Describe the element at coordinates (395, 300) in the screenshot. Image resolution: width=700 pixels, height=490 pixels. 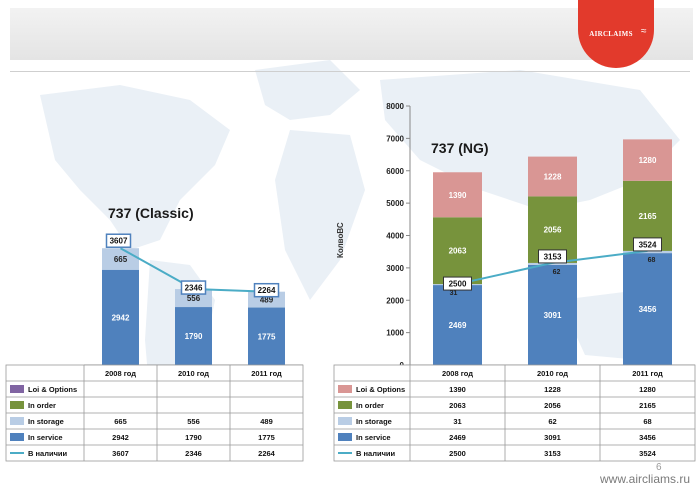
I see `y-tick-label: 2000` at that location.